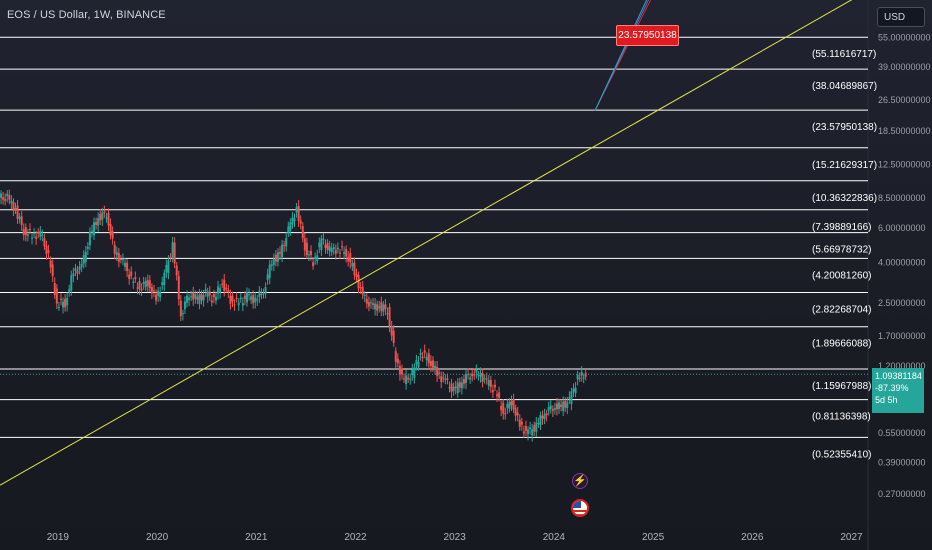 The image size is (932, 550). I want to click on y-tick-label: 2.50000000, so click(902, 303).